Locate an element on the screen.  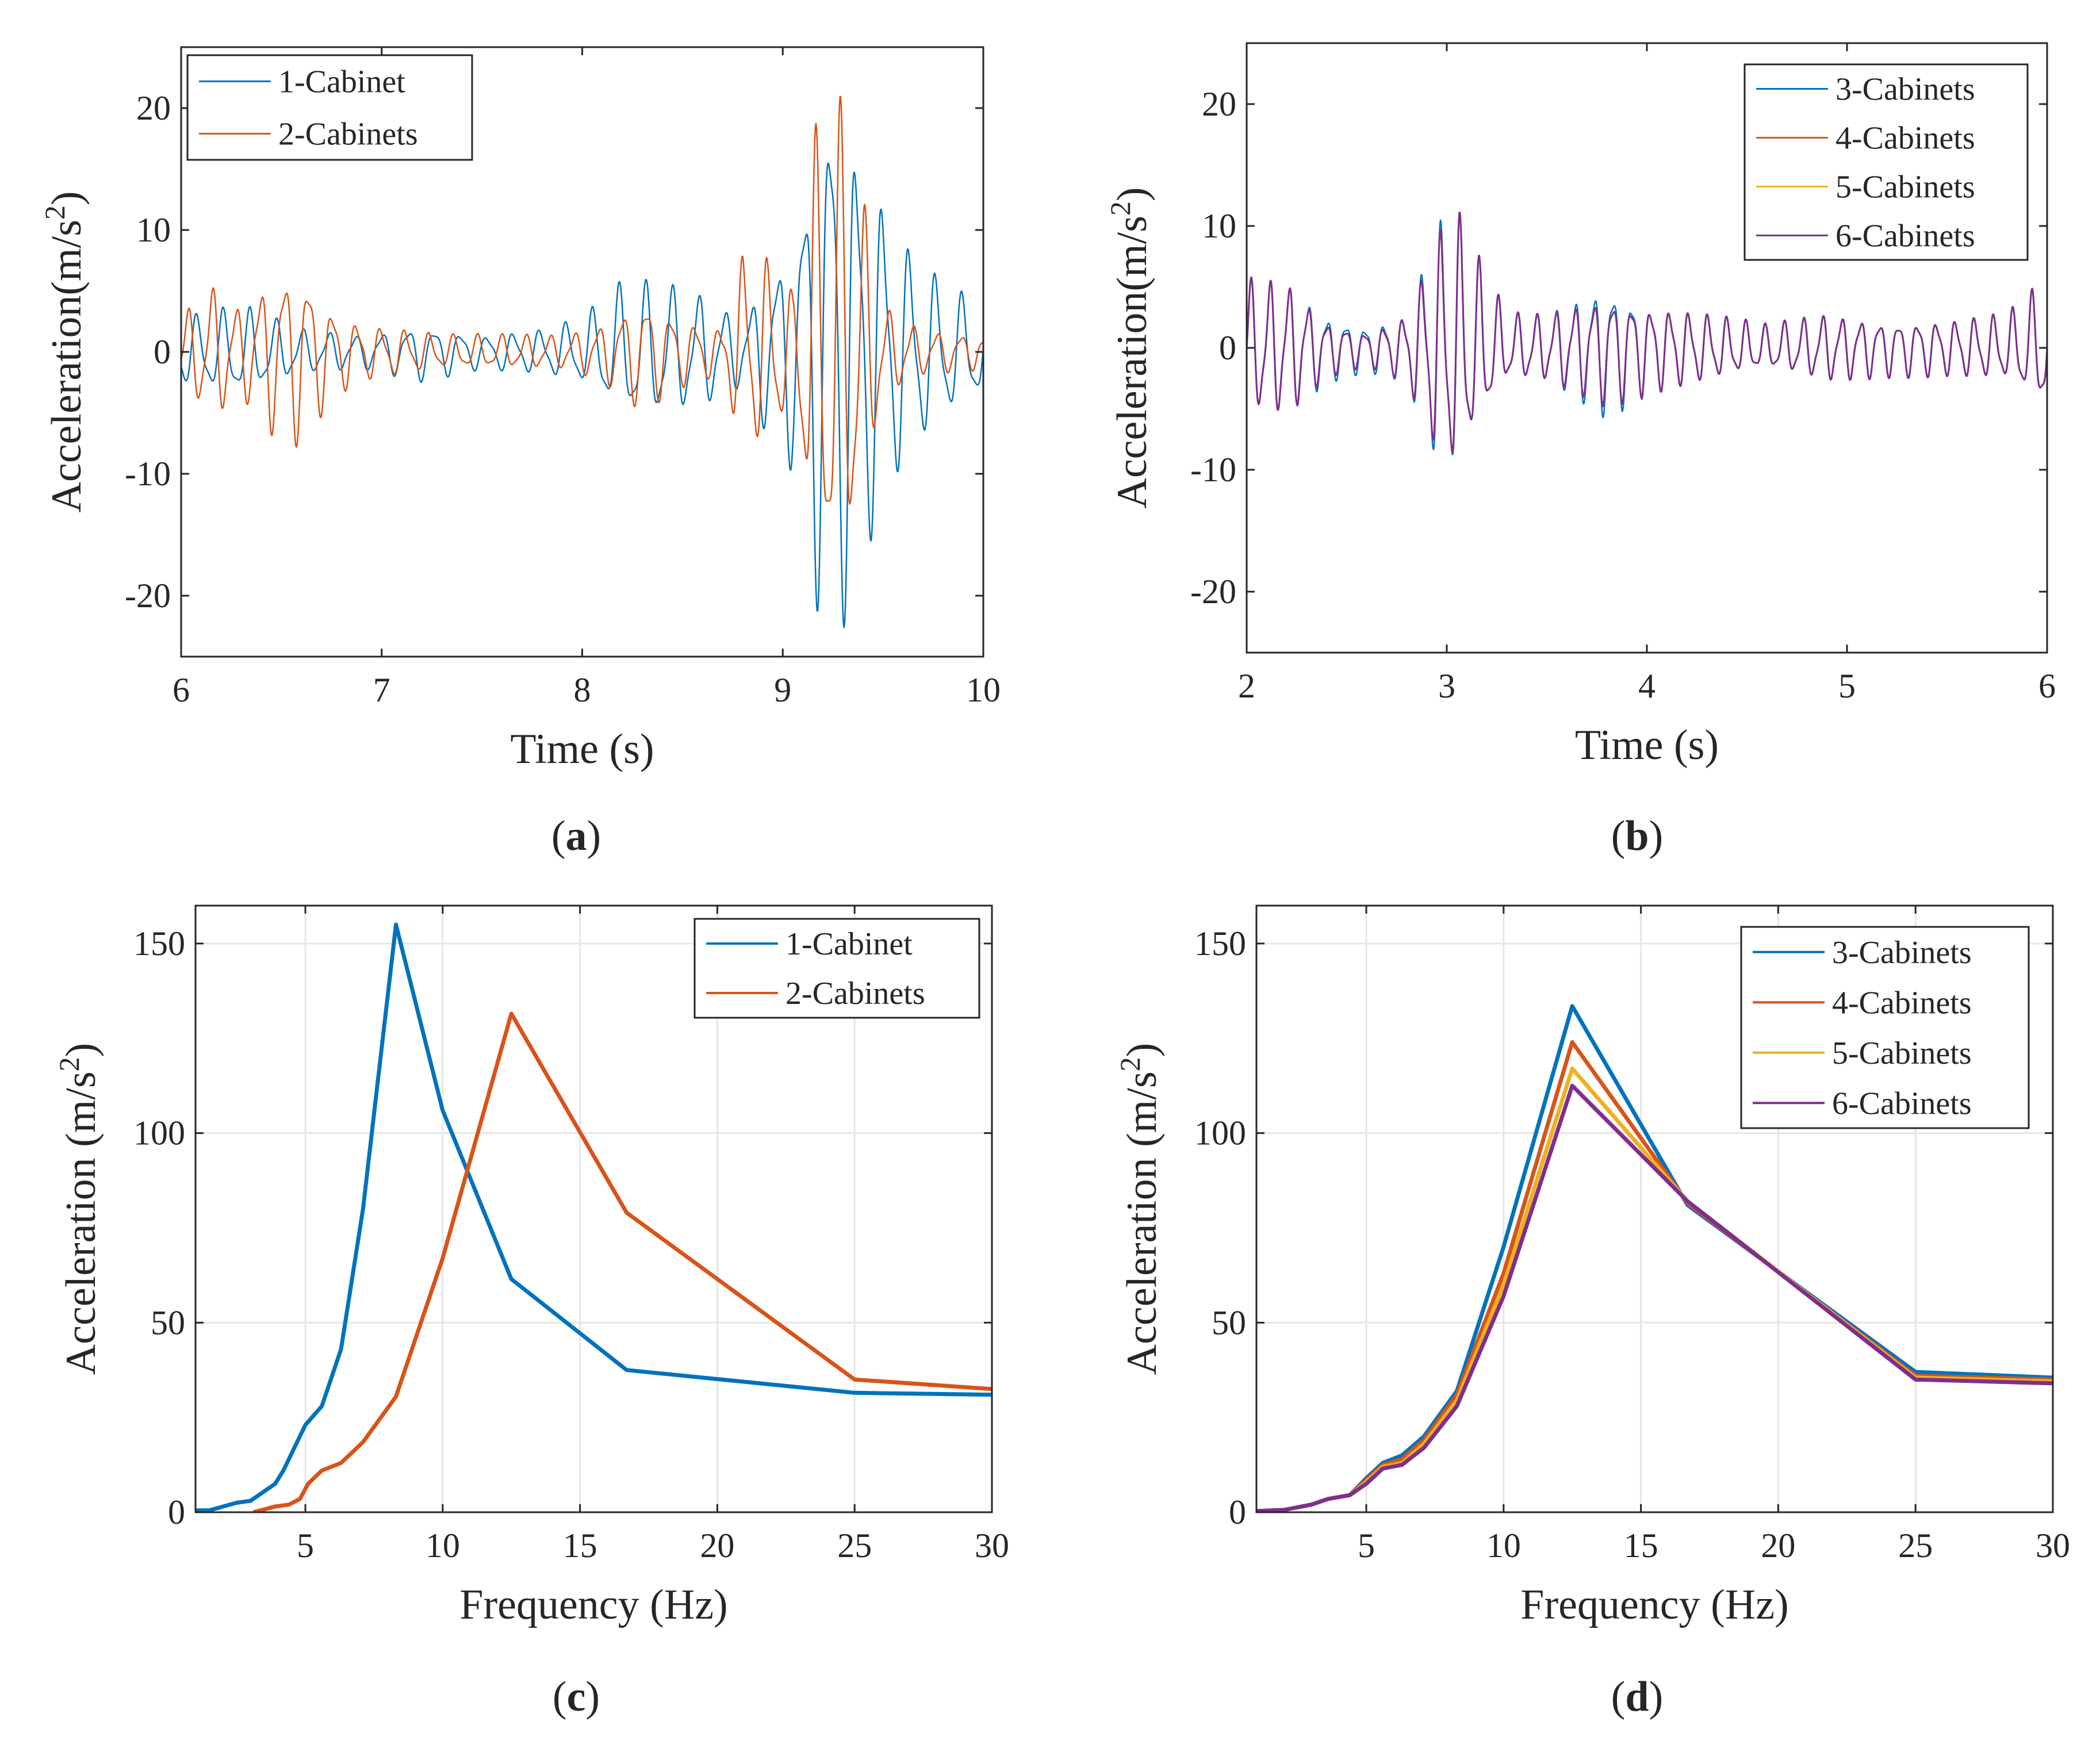
panel-caption: (d) is located at coordinates (1637, 1696).